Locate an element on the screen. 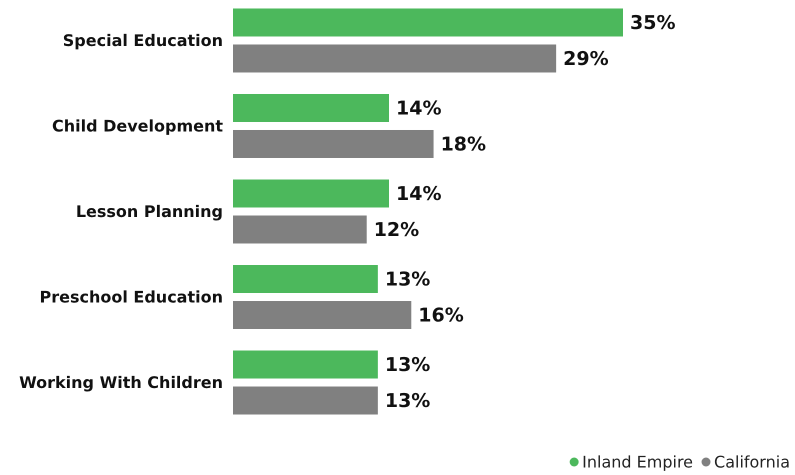 The height and width of the screenshot is (475, 795). data-label: 18% is located at coordinates (463, 145).